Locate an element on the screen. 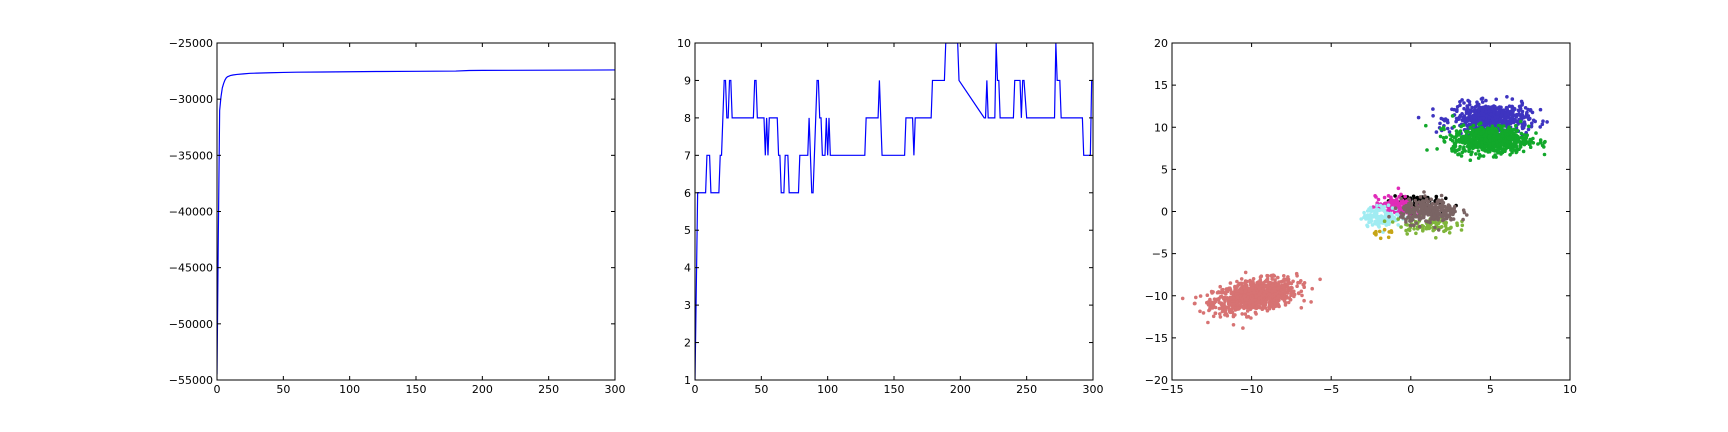 The width and height of the screenshot is (1728, 432). y-tick-label: 4 is located at coordinates (687, 268).